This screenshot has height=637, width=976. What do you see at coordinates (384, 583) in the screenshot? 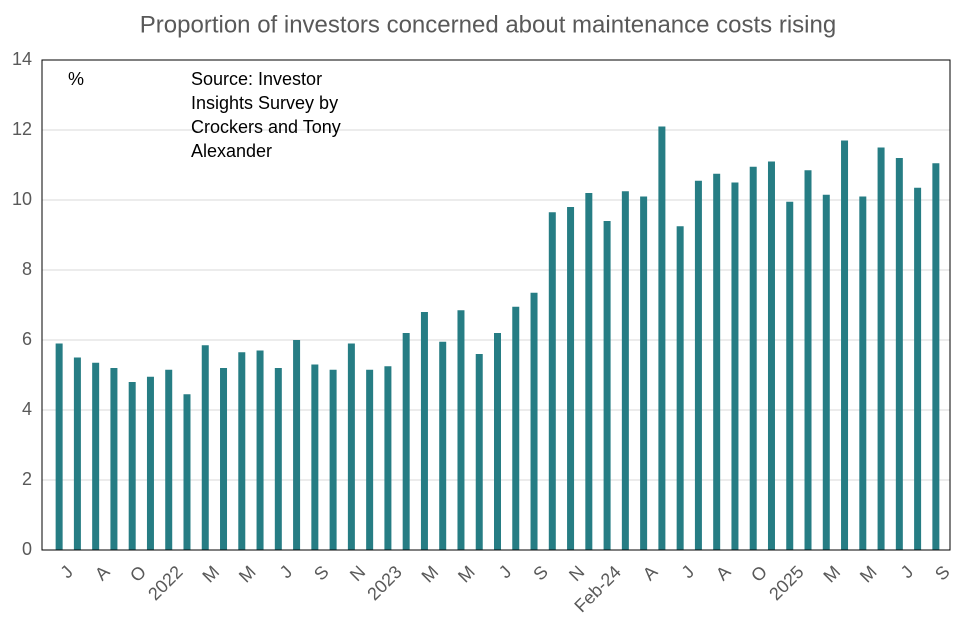
I see `x-tick-label: 2023` at bounding box center [384, 583].